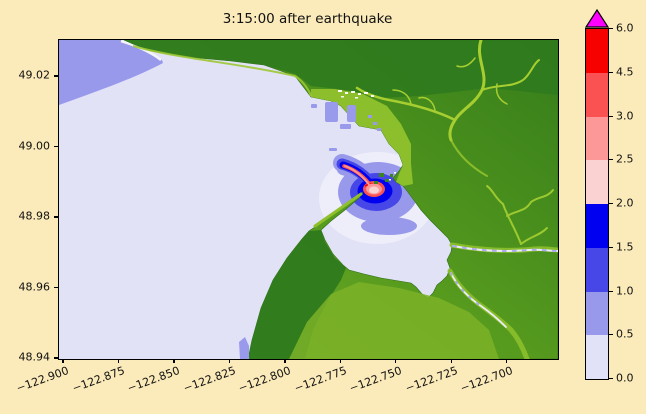 This screenshot has height=414, width=646. What do you see at coordinates (34, 357) in the screenshot?
I see `y-tick-label: 48.94` at bounding box center [34, 357].